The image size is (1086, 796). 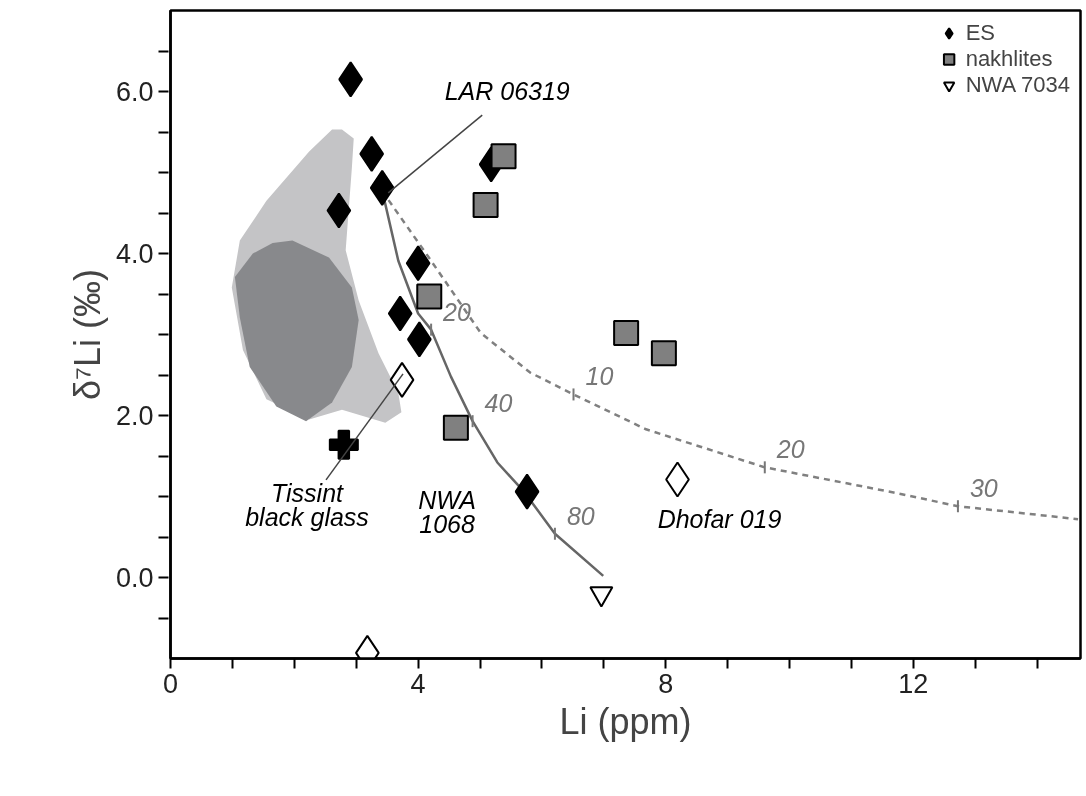 I want to click on legend-label: nakhlites, so click(x=1009, y=59).